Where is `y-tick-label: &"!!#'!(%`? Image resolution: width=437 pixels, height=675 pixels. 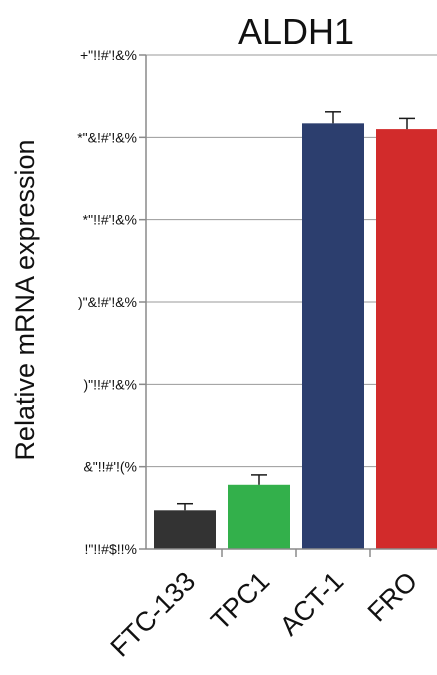 y-tick-label: &"!!#'!(% is located at coordinates (110, 467).